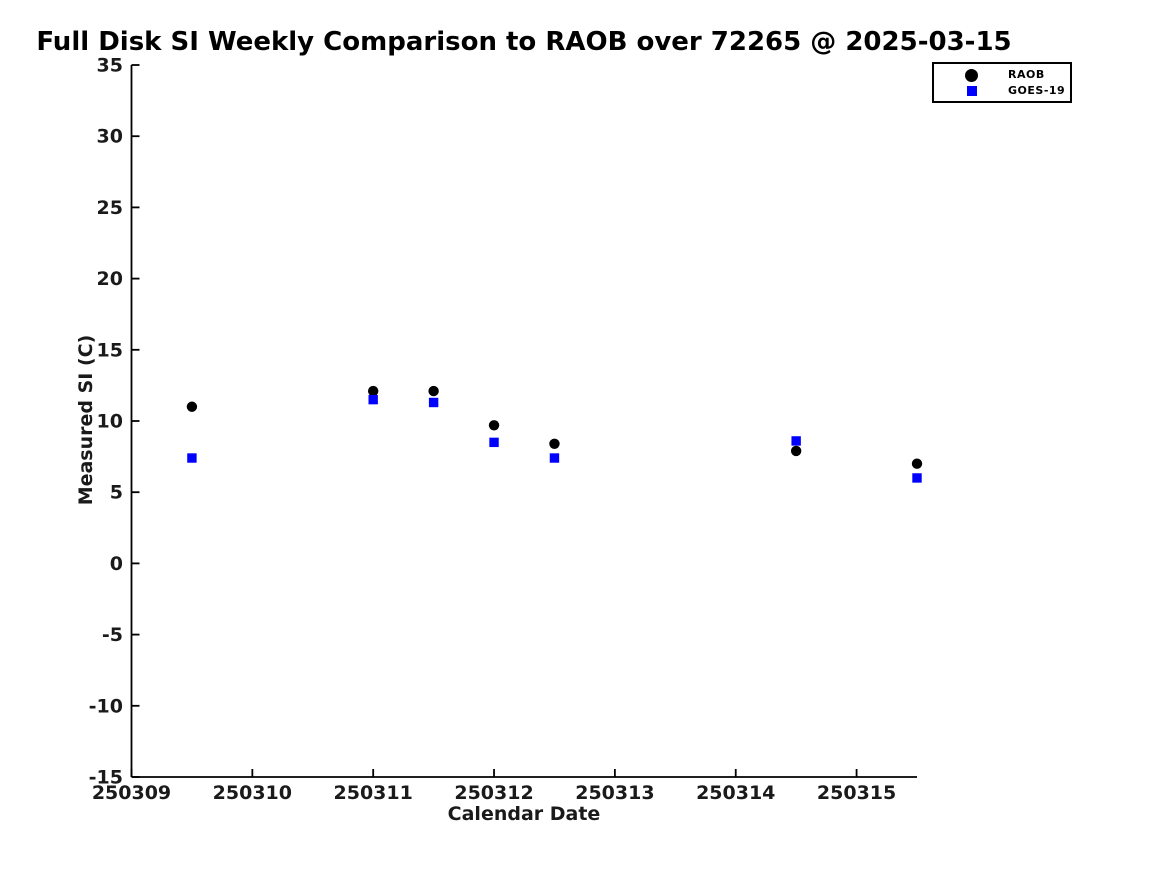 The height and width of the screenshot is (875, 1167). Describe the element at coordinates (110, 279) in the screenshot. I see `y-tick-label: 20` at that location.